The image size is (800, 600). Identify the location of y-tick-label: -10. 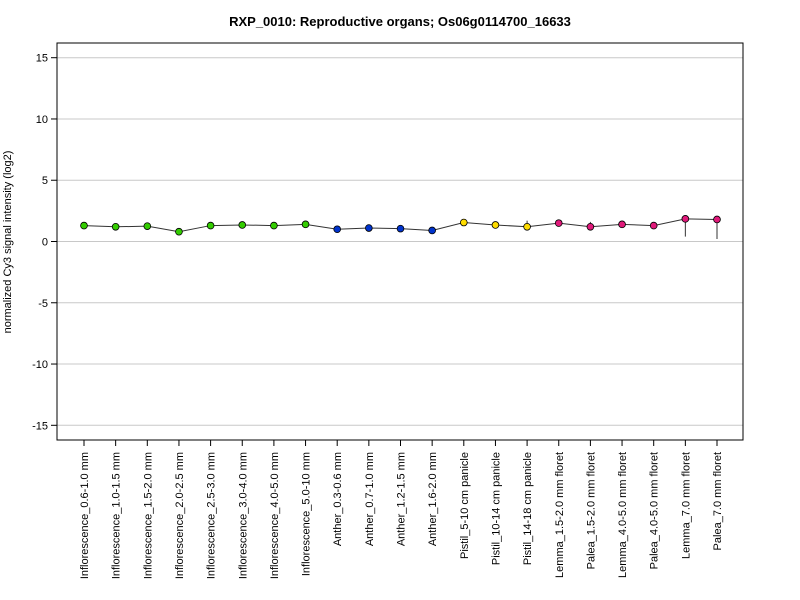
(40, 365).